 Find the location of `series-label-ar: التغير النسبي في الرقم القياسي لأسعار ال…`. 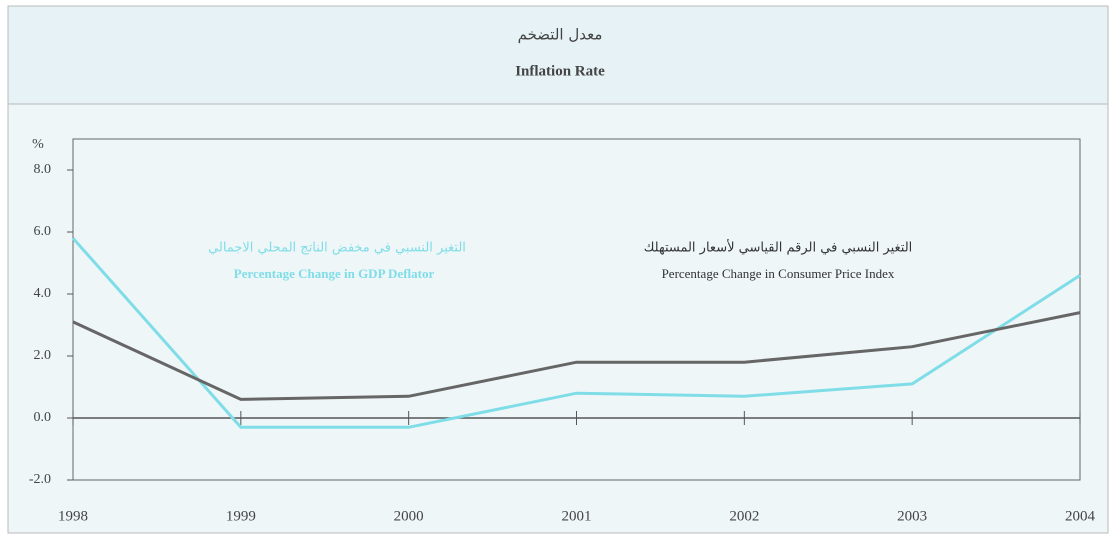

series-label-ar: التغير النسبي في الرقم القياسي لأسعار ال… is located at coordinates (778, 247).